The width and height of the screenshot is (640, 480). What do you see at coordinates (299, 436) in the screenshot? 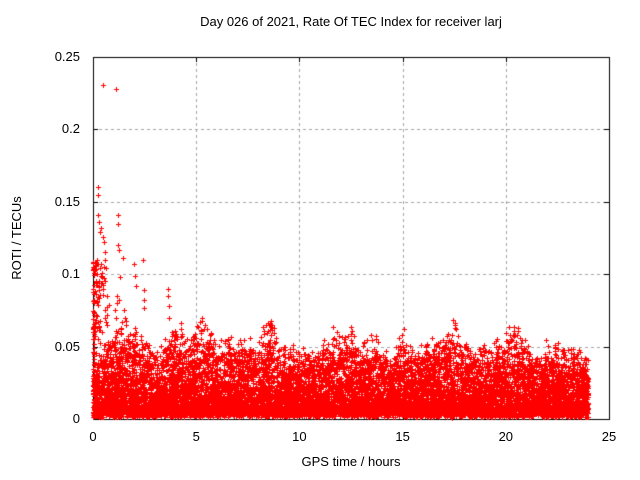
I see `x-tick-label: 10` at bounding box center [299, 436].